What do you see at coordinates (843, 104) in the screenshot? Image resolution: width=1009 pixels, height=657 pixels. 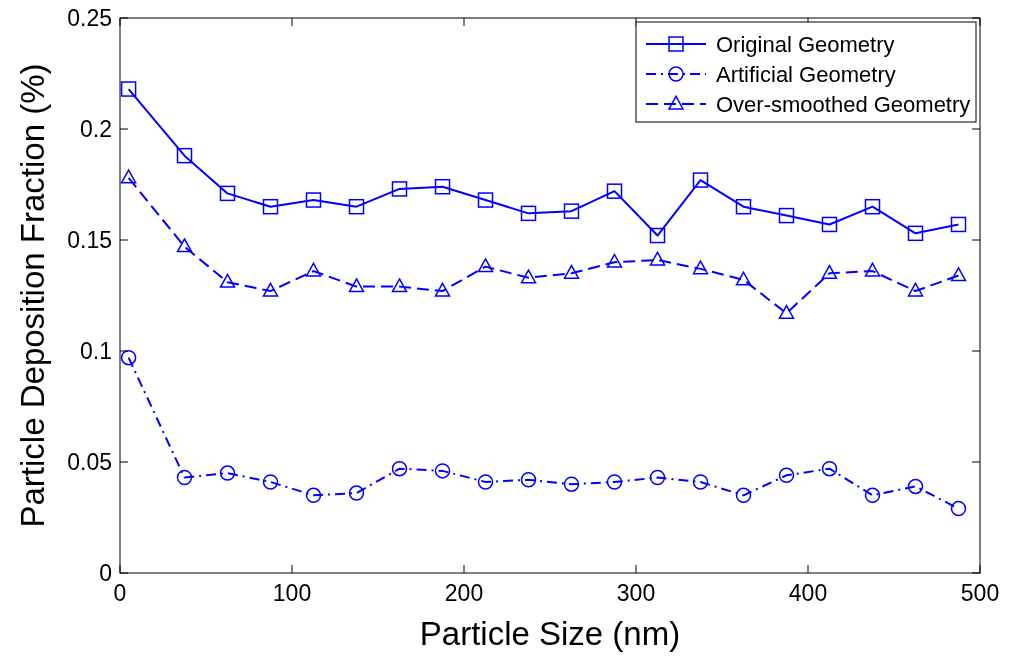 I see `legend-label: Over-smoothed Geometry` at bounding box center [843, 104].